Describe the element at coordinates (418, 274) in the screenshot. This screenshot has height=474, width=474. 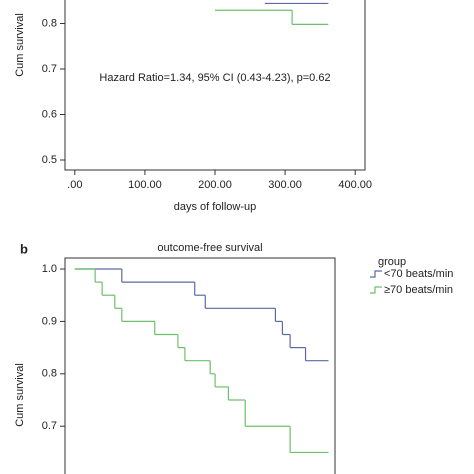
I see `legend-label: <70 beats/min` at that location.